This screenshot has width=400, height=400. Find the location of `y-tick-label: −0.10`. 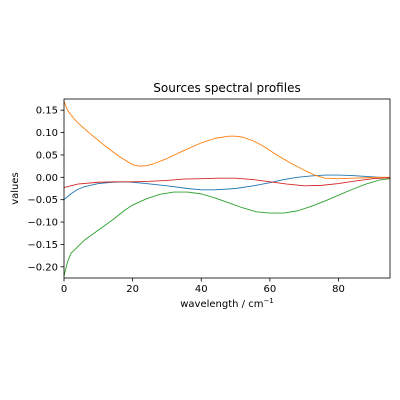

y-tick-label: −0.10 is located at coordinates (42, 223).